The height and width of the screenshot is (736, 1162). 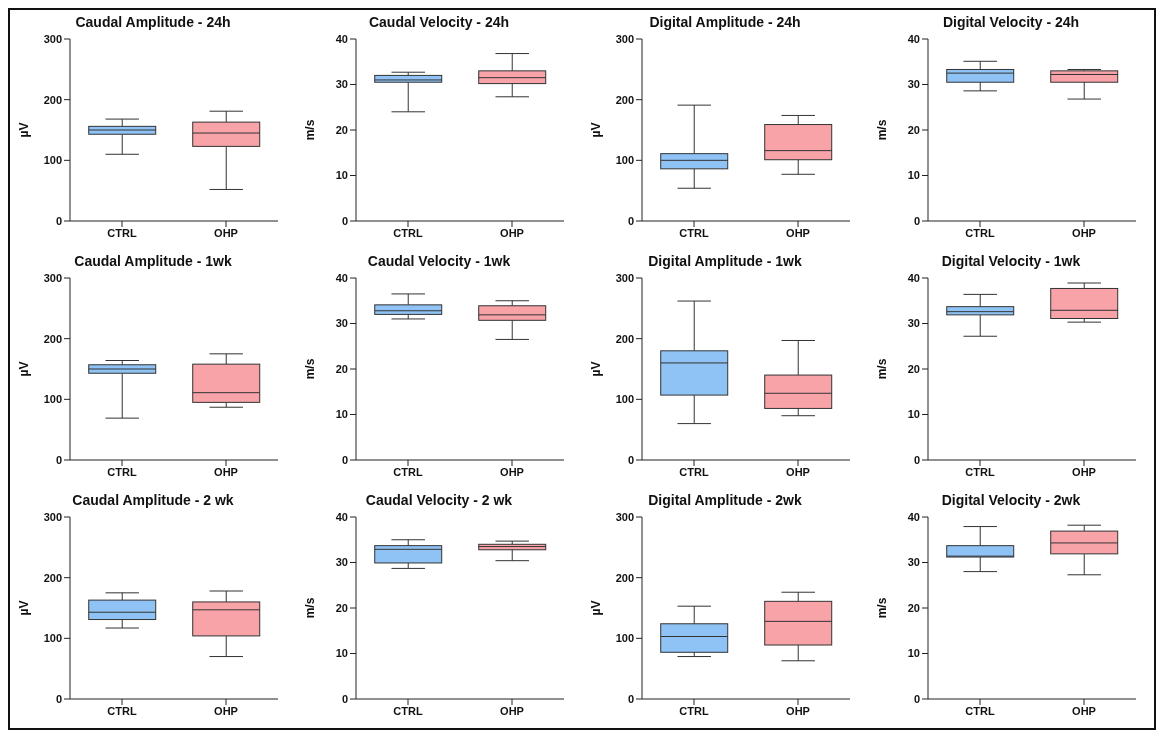 I want to click on chart-title: Digital Velocity - 1wk, so click(x=1011, y=261).